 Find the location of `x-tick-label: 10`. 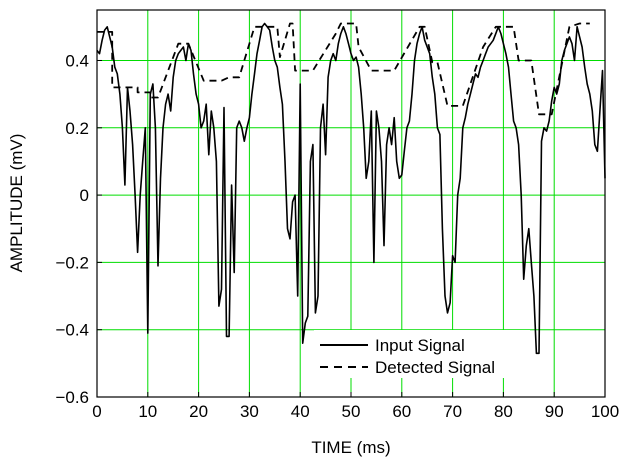

x-tick-label: 10 is located at coordinates (147, 411).